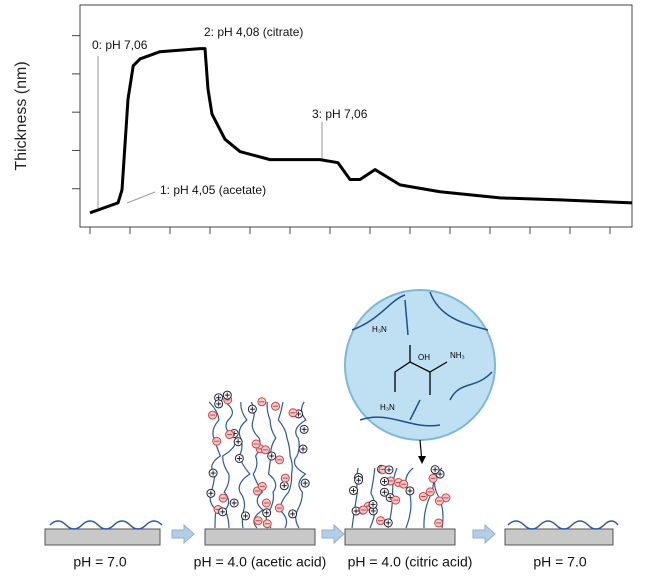 This screenshot has height=587, width=650. I want to click on y-axis-label: Thickness (nm), so click(21, 115).